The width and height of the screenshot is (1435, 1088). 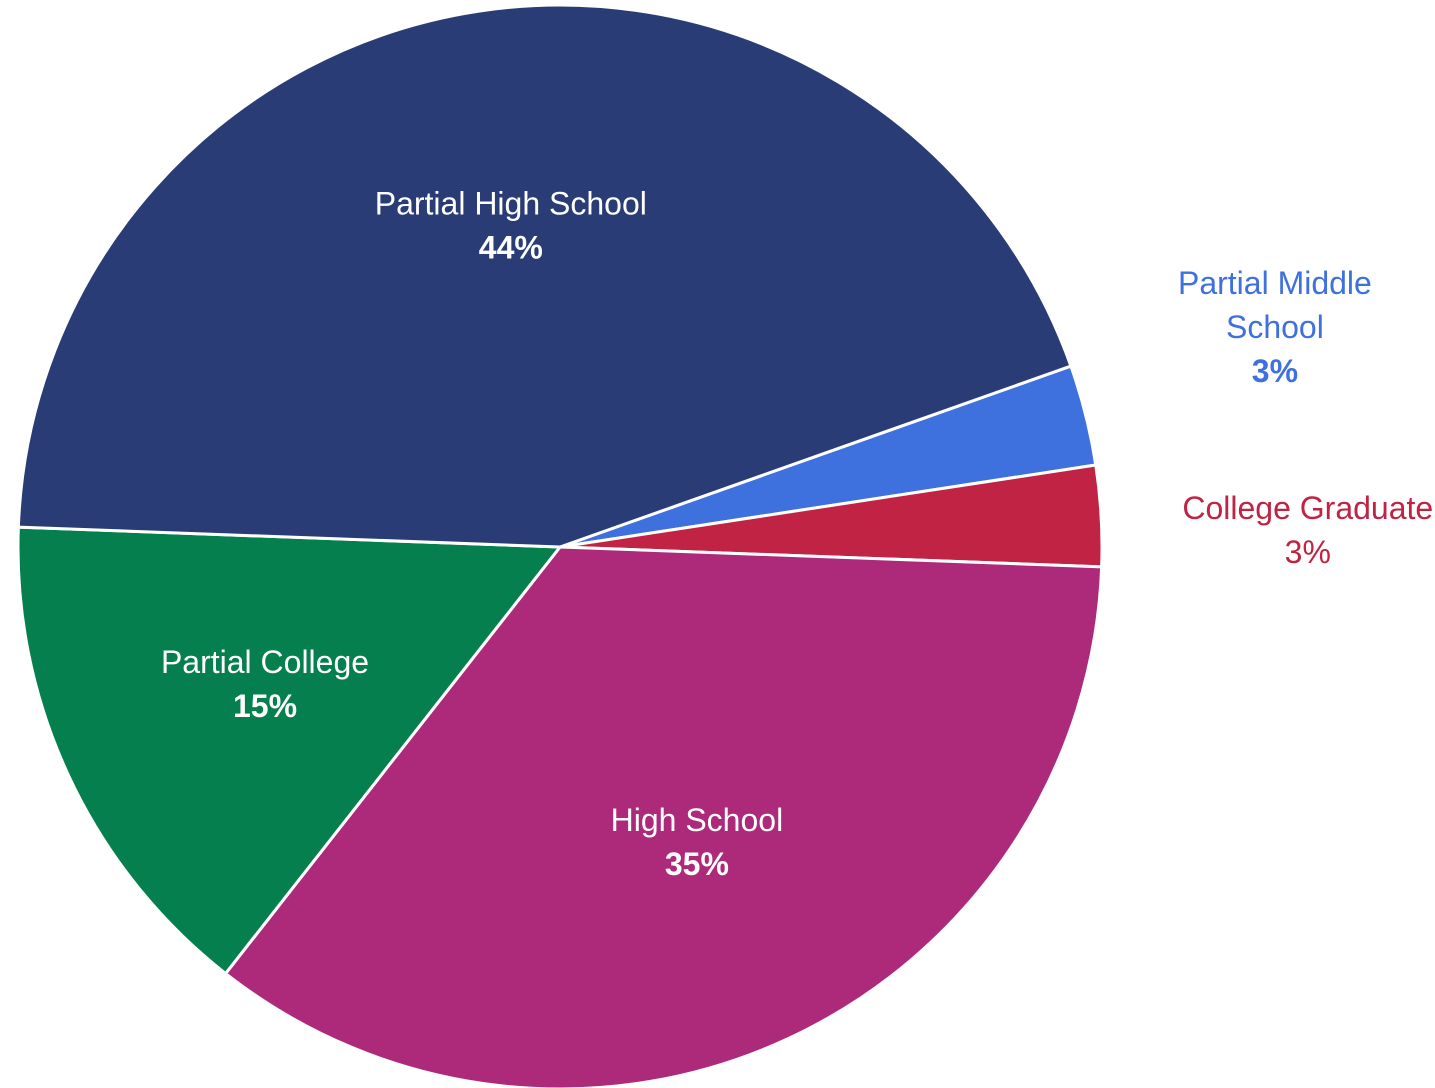 I want to click on slice-name-label: Partial Middle, so click(x=1275, y=283).